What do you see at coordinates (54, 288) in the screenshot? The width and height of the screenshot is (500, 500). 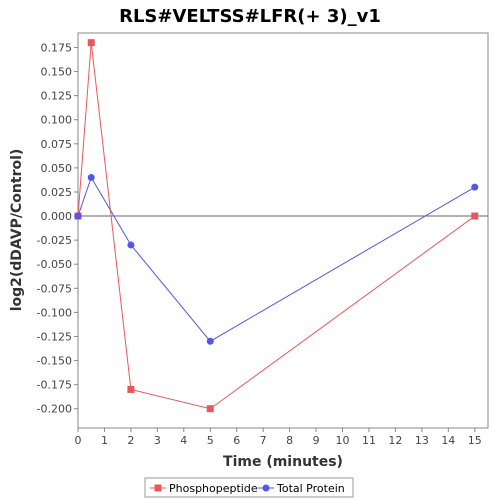 I see `y-tick-label: -0.075` at bounding box center [54, 288].